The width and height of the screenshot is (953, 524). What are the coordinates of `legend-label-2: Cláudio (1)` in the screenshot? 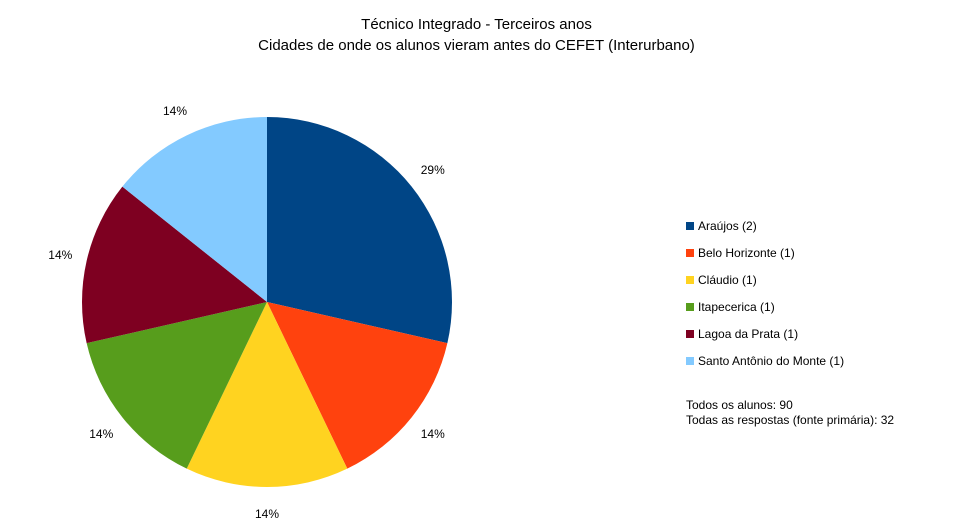 It's located at (727, 279).